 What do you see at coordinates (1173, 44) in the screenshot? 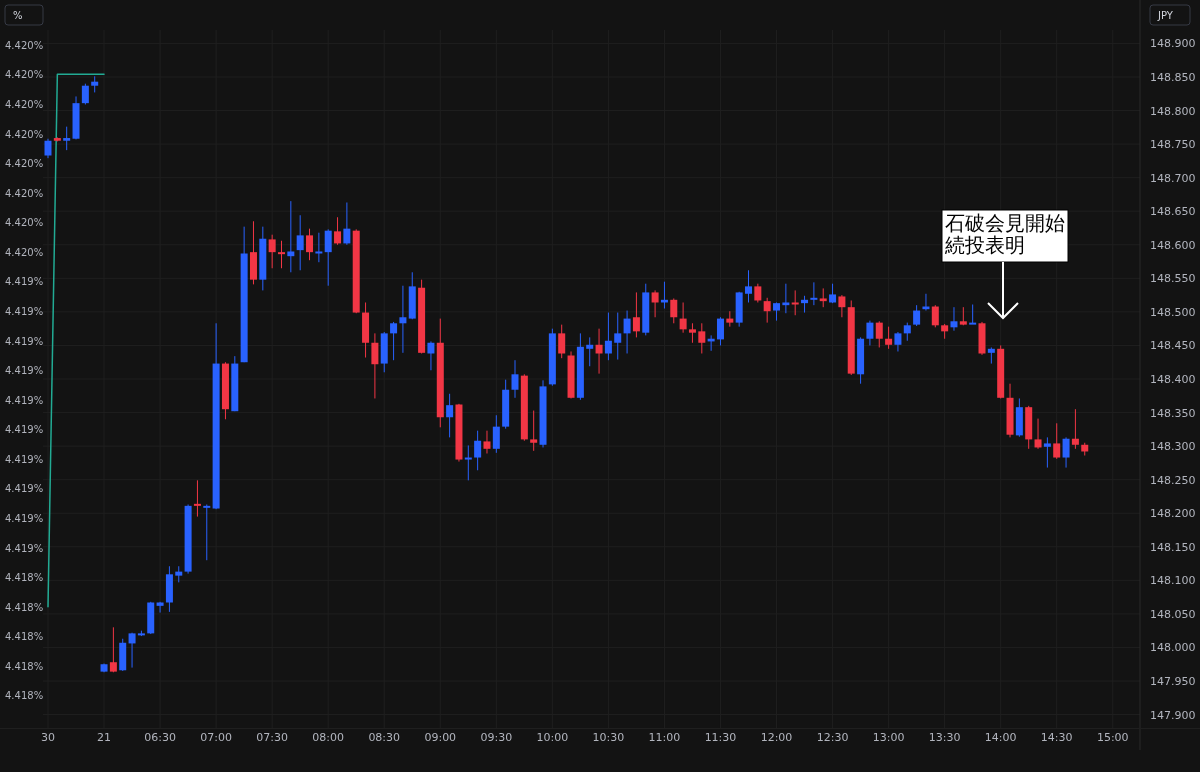
I see `y-tick-label: 148.900` at bounding box center [1173, 44].